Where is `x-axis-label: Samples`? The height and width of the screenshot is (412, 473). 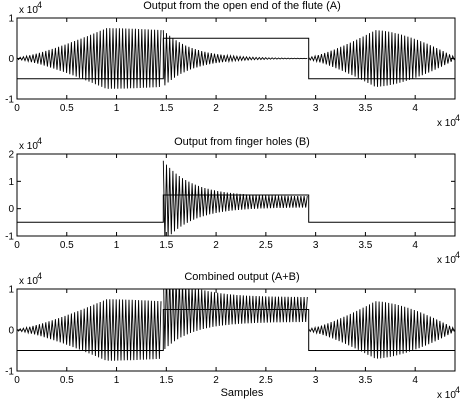 x-axis-label: Samples is located at coordinates (242, 393).